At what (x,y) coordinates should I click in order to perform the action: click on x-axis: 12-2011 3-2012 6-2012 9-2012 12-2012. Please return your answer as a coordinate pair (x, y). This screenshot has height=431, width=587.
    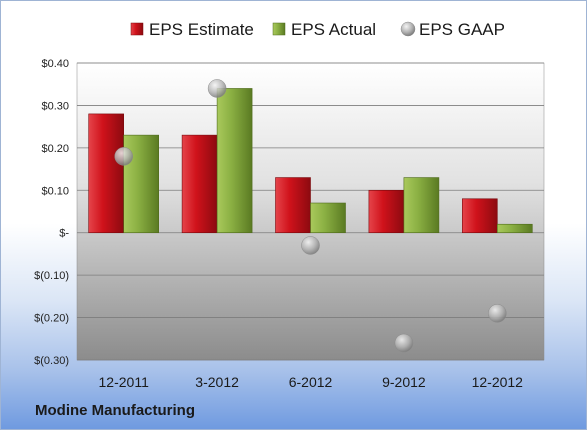
    Looking at the image, I should click on (311, 382).